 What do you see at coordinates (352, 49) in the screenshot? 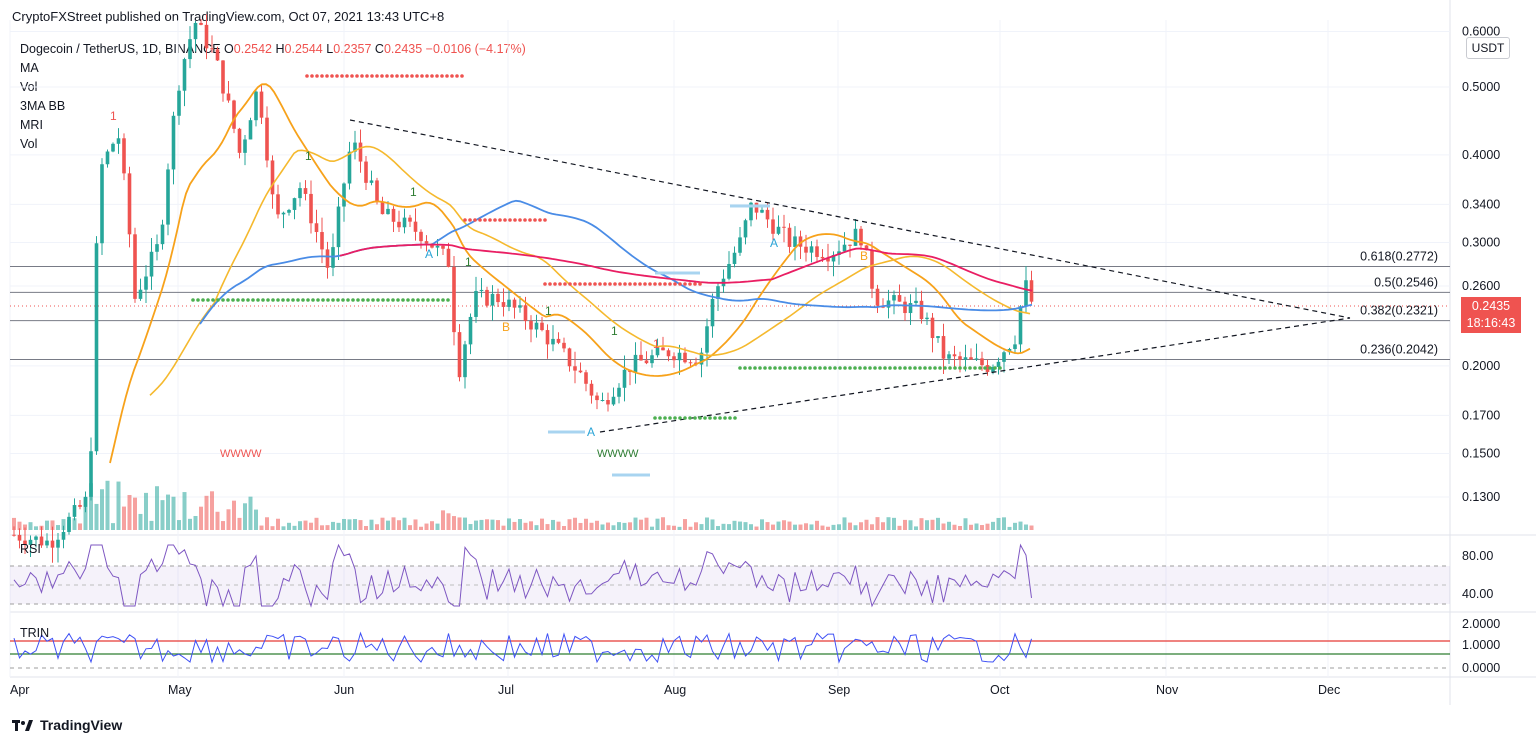
I see `low-value: 0.2357` at bounding box center [352, 49].